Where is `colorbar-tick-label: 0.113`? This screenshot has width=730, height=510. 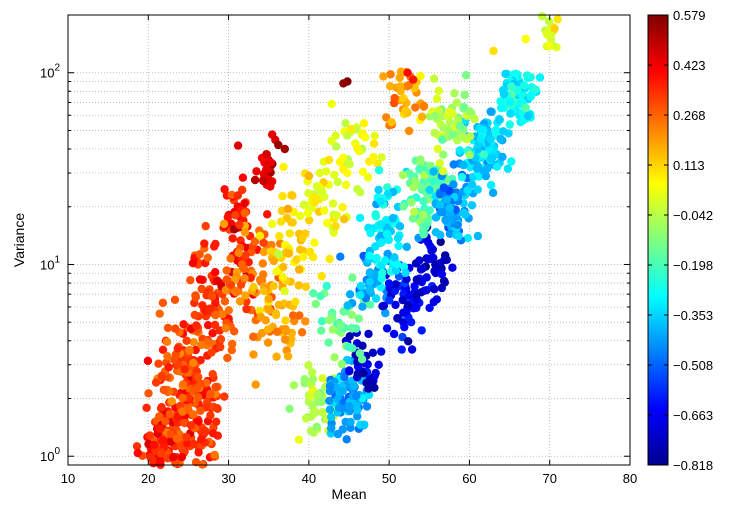 colorbar-tick-label: 0.113 is located at coordinates (689, 165).